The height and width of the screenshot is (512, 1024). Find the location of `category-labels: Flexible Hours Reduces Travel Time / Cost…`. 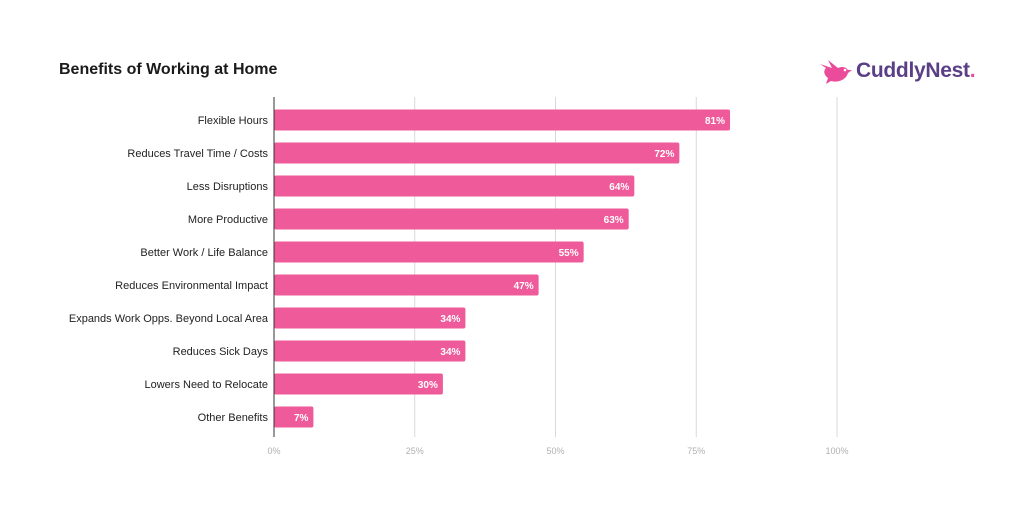

category-labels: Flexible Hours Reduces Travel Time / Cost… is located at coordinates (169, 269).